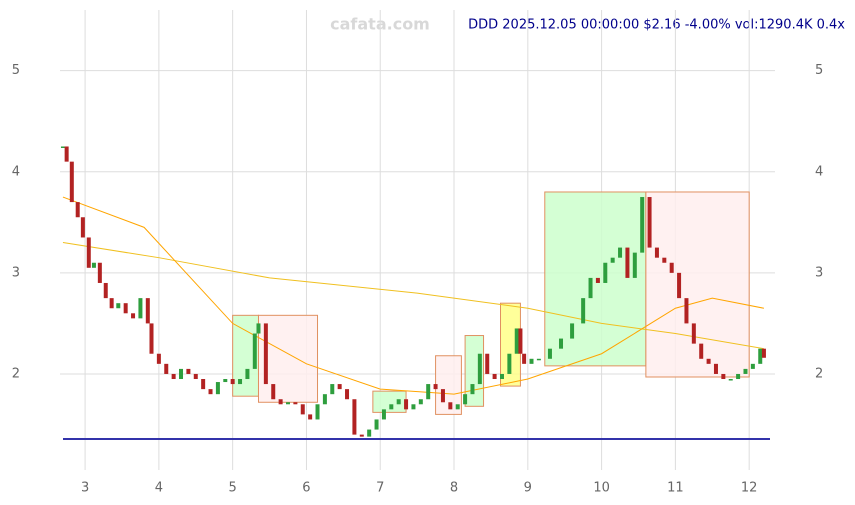 The image size is (855, 505). I want to click on x-tick-label: 7, so click(380, 488).